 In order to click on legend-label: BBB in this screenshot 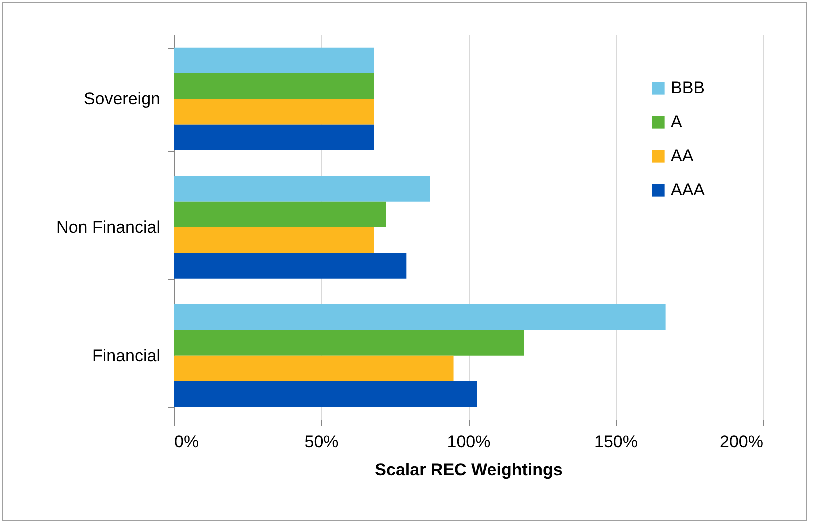, I will do `click(688, 88)`.